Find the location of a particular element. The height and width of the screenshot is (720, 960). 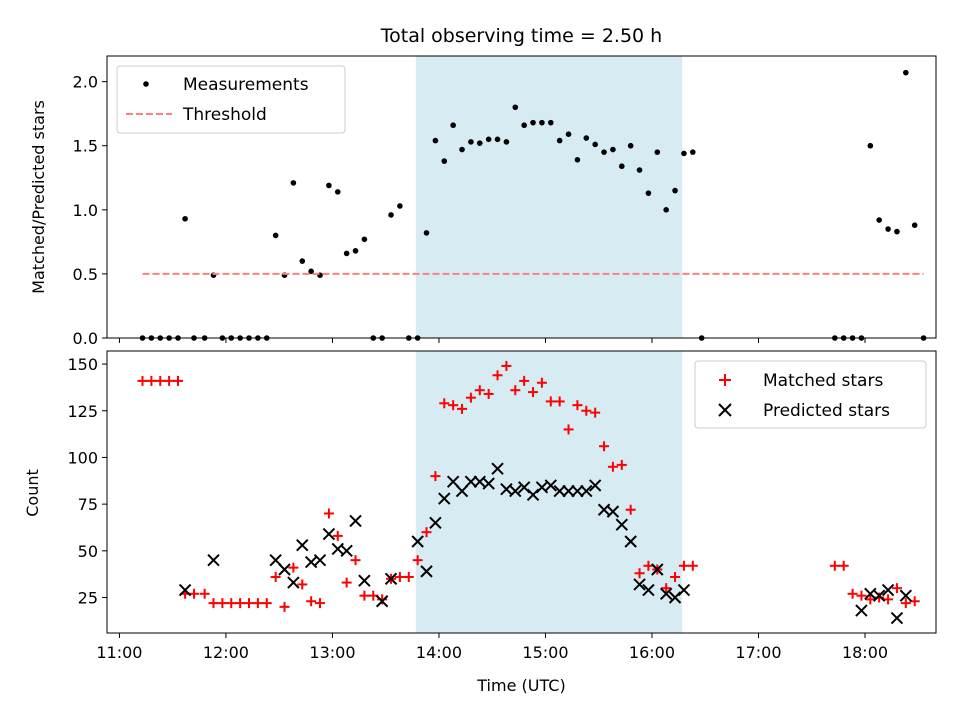

legend-threshold-label: Threshold is located at coordinates (224, 115).